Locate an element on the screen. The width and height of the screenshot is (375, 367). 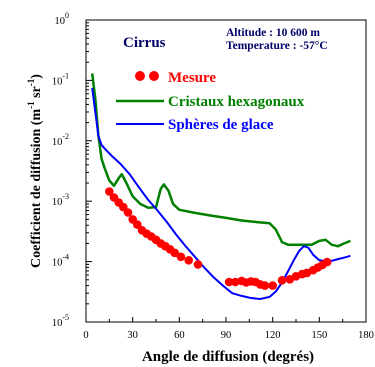
y-axis-label-main: Coefficient de diffusion (m is located at coordinates (36, 188).